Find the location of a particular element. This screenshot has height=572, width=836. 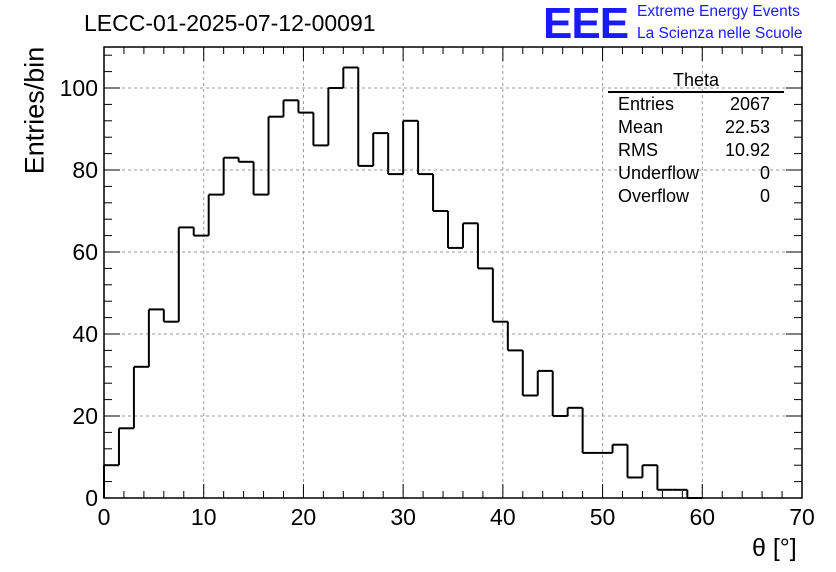

stats-label: RMS is located at coordinates (638, 150).